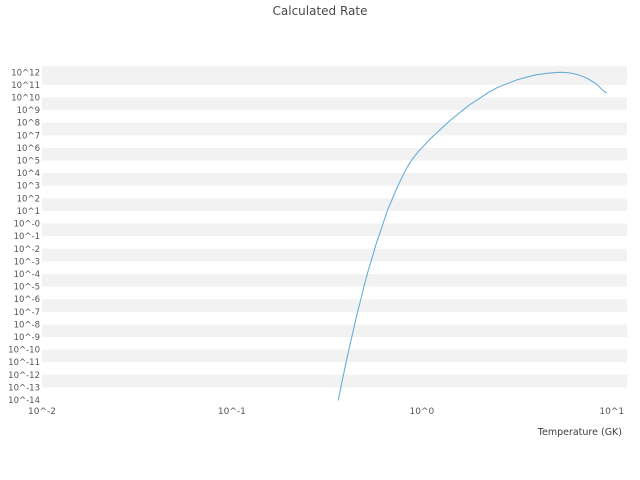  Describe the element at coordinates (28, 174) in the screenshot. I see `y-tick-label: 10^4` at that location.